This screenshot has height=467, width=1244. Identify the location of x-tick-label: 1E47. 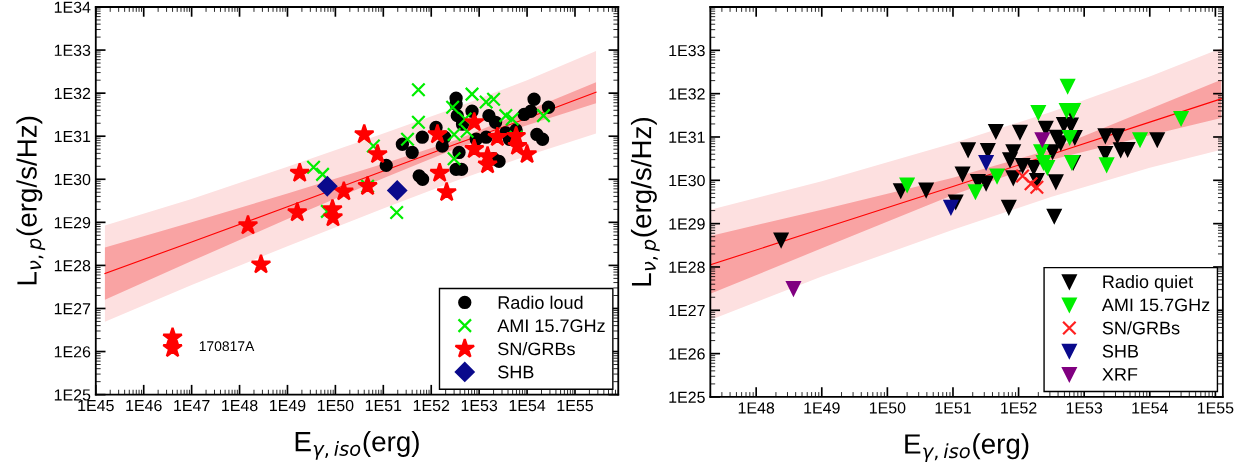
(192, 406).